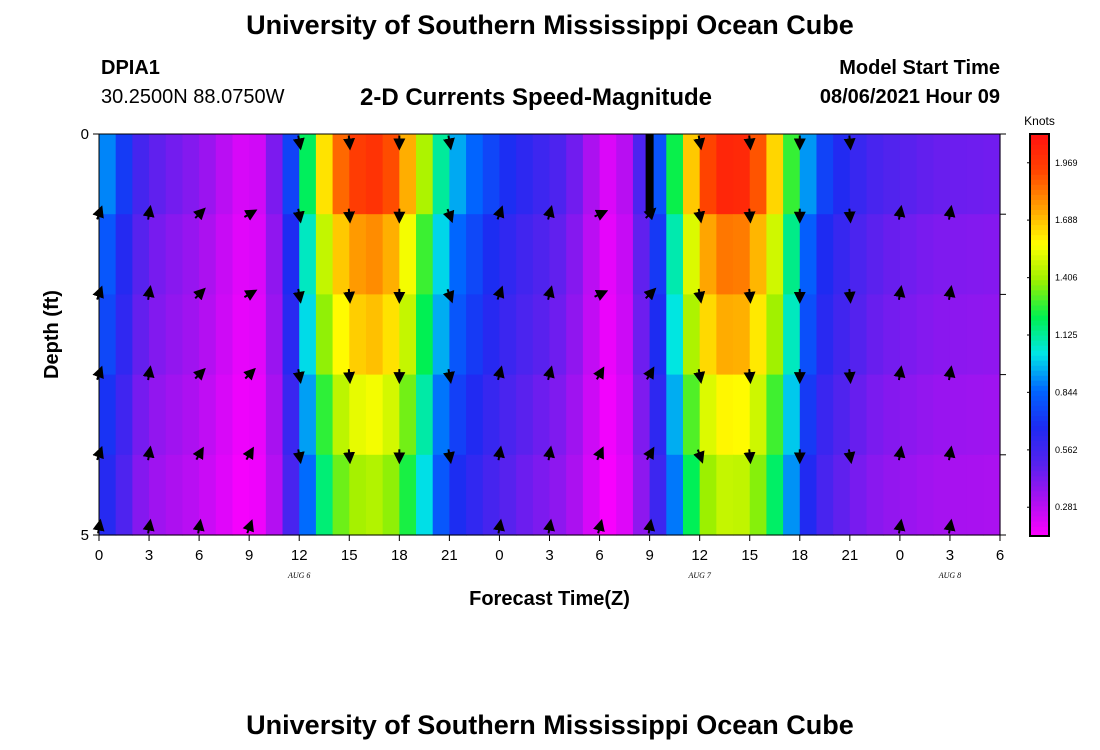 The height and width of the screenshot is (750, 1100). I want to click on date-label: AUG 6, so click(298, 575).